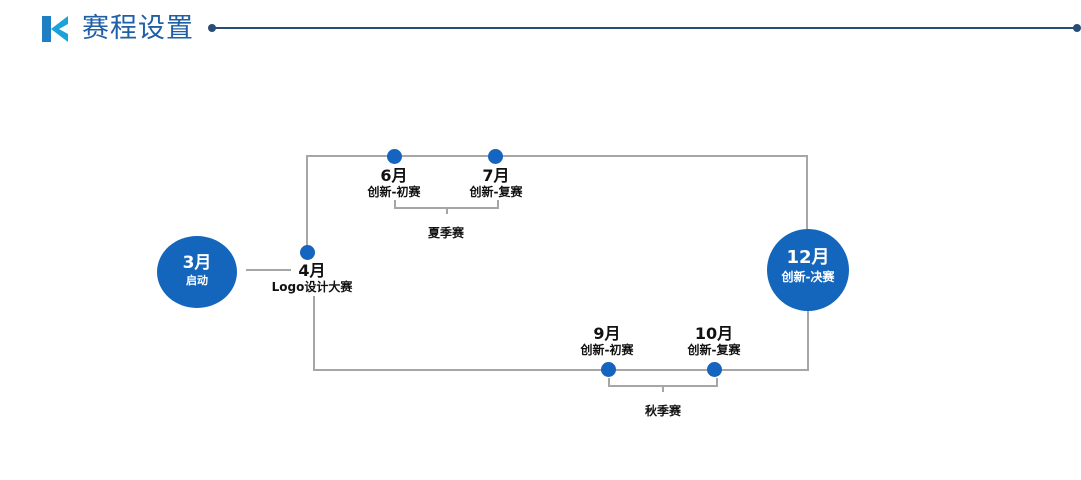 Image resolution: width=1081 pixels, height=480 pixels. I want to click on autumn-bracket-tick, so click(663, 388).